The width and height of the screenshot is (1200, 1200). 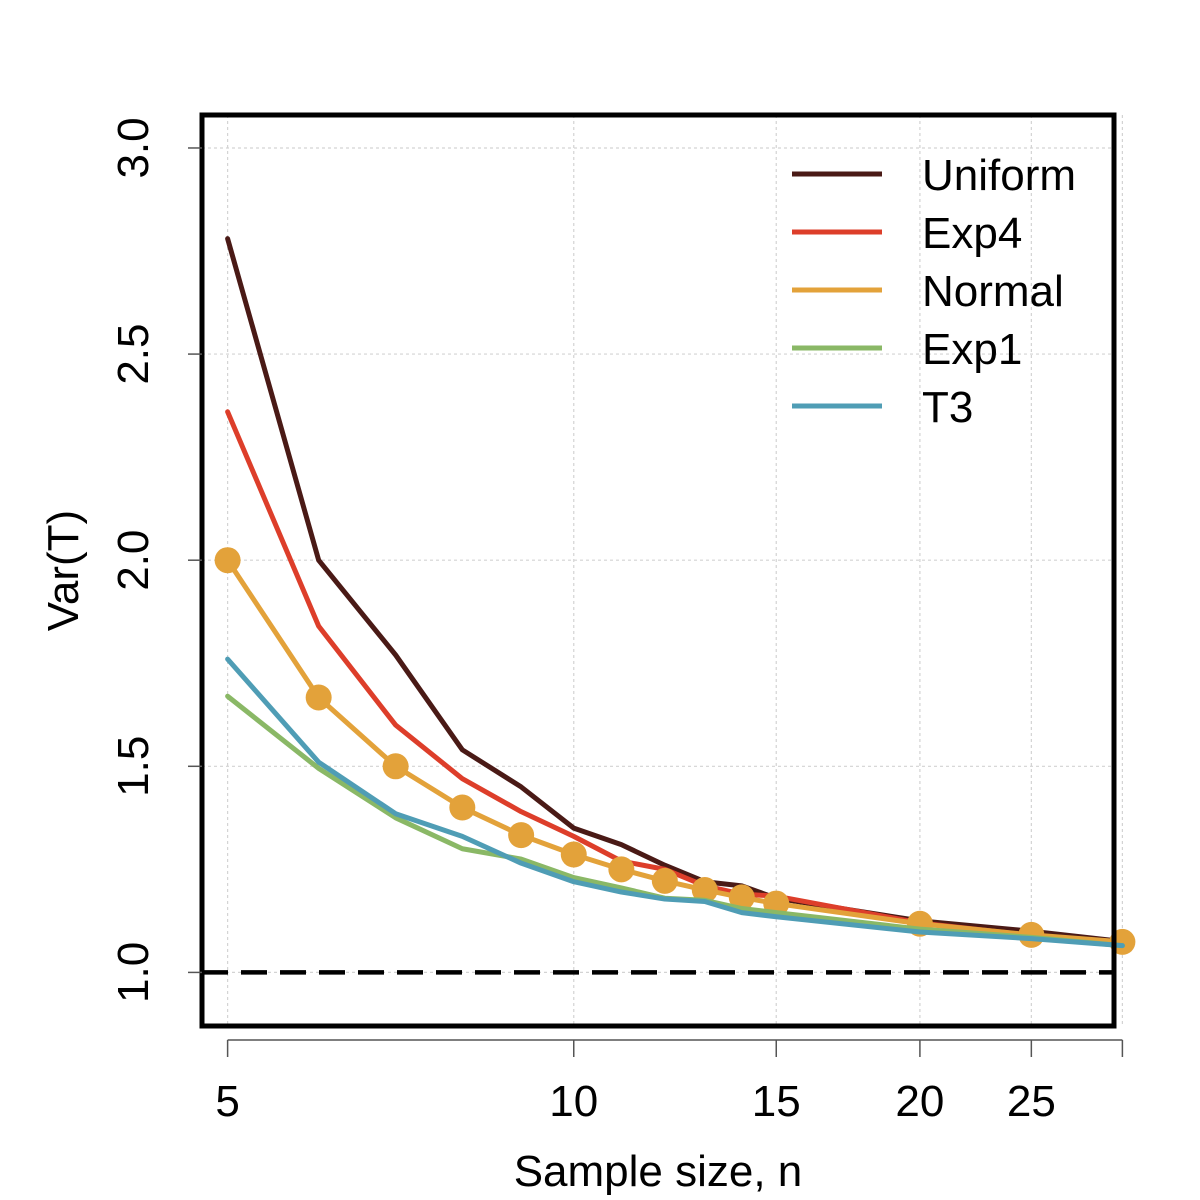 What do you see at coordinates (227, 1101) in the screenshot?
I see `x-tick-label-0: 5` at bounding box center [227, 1101].